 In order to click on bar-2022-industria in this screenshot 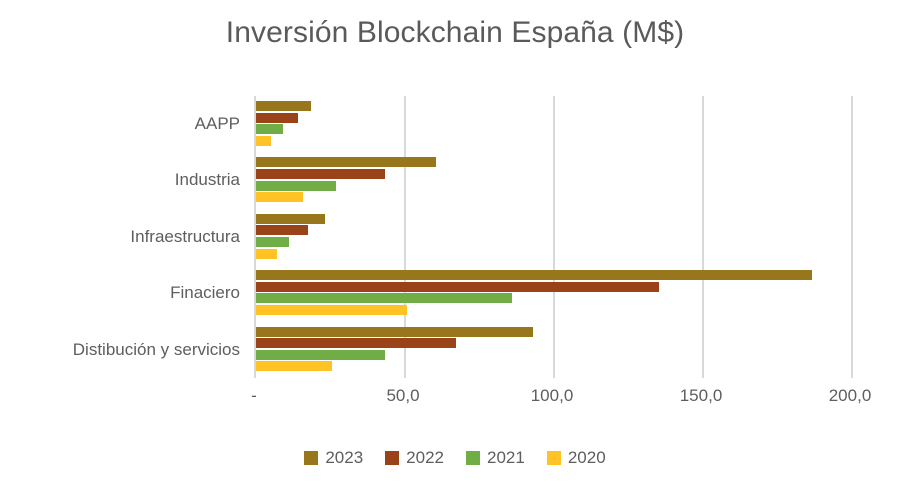, I will do `click(320, 173)`.